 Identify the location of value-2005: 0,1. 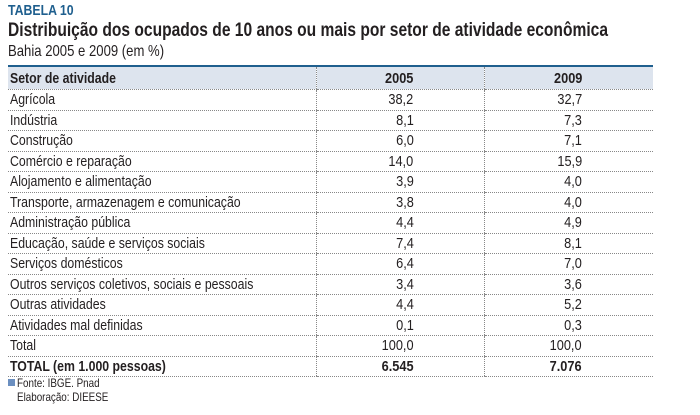
(404, 325).